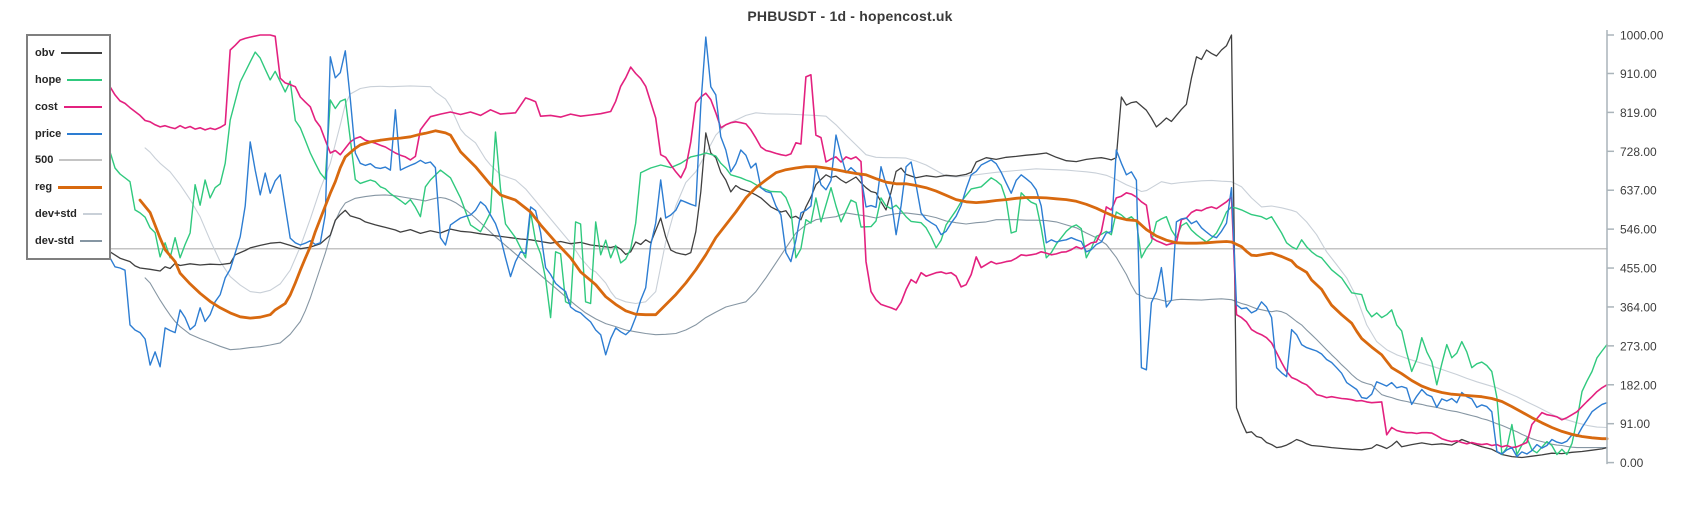 This screenshot has width=1700, height=505. Describe the element at coordinates (1638, 307) in the screenshot. I see `y-axis-tick-label: 364.00` at that location.